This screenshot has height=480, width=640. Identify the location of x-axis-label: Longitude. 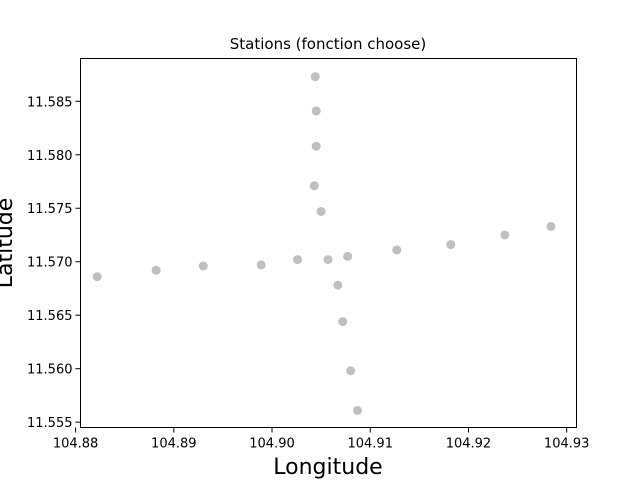
(327, 467).